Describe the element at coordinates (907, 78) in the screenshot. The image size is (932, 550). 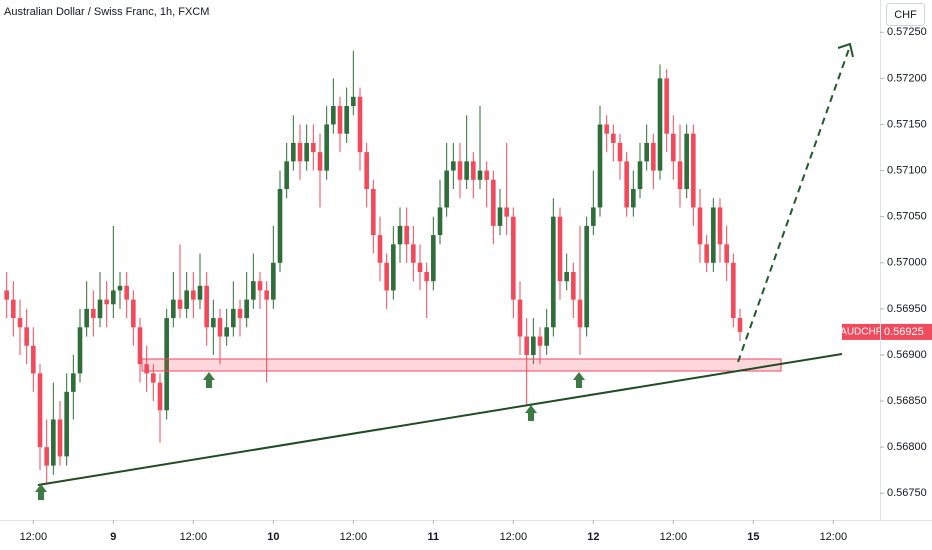
I see `y-tick-label: 0.57200` at that location.